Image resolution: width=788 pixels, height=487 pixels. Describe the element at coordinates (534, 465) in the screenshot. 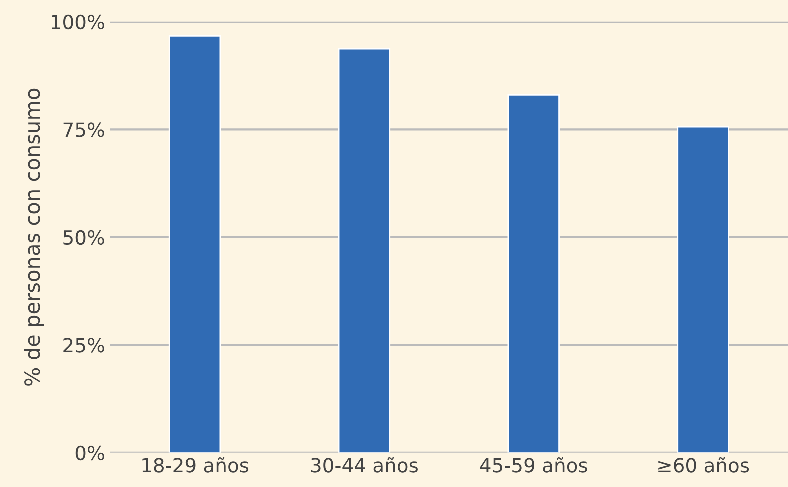

I see `x-tick-label: 45-59 años` at that location.